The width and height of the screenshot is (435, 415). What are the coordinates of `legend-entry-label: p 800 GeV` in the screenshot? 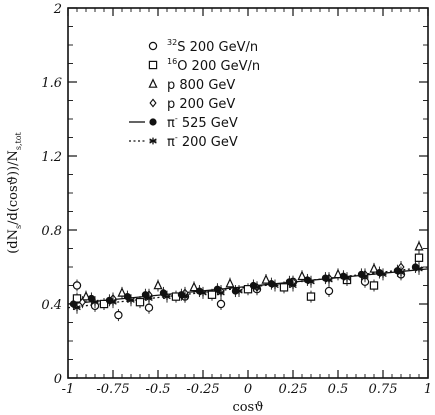 It's located at (201, 85).